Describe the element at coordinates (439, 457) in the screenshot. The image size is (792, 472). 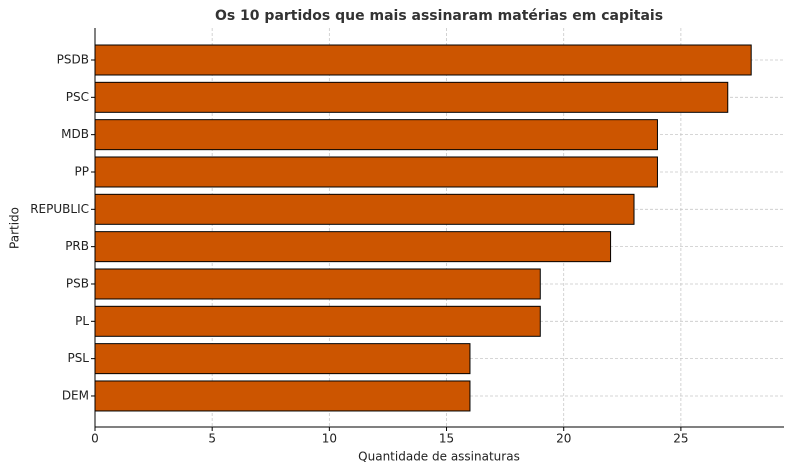
I see `x-axis-label: Quantidade de assinaturas` at that location.